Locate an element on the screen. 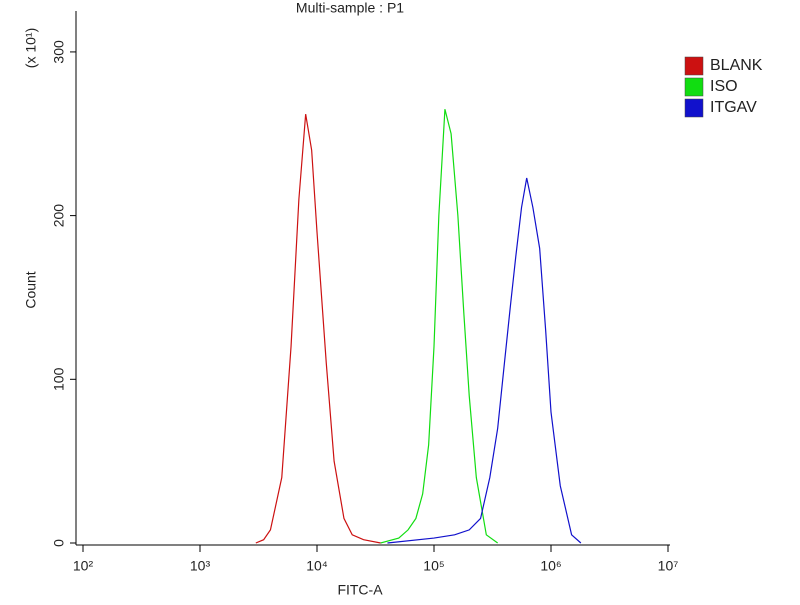 This screenshot has width=800, height=605. chart-title: Multi-sample : P1 is located at coordinates (350, 8).